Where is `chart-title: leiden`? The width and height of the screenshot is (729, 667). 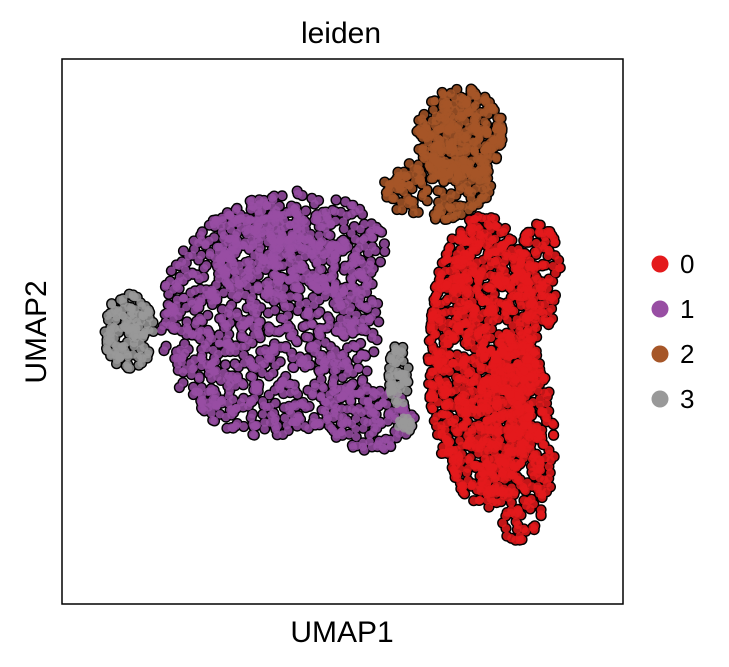
chart-title: leiden is located at coordinates (341, 33).